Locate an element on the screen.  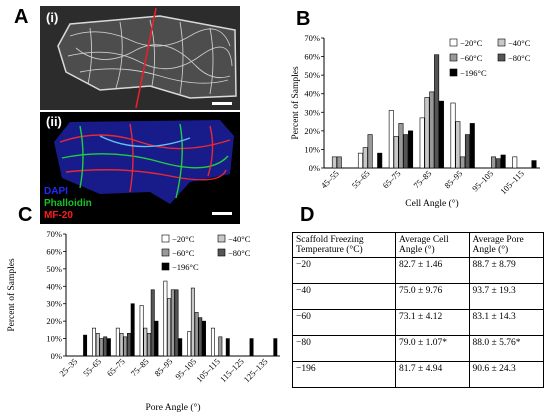
stain-label-mf20: MF-20 is located at coordinates (58, 215).